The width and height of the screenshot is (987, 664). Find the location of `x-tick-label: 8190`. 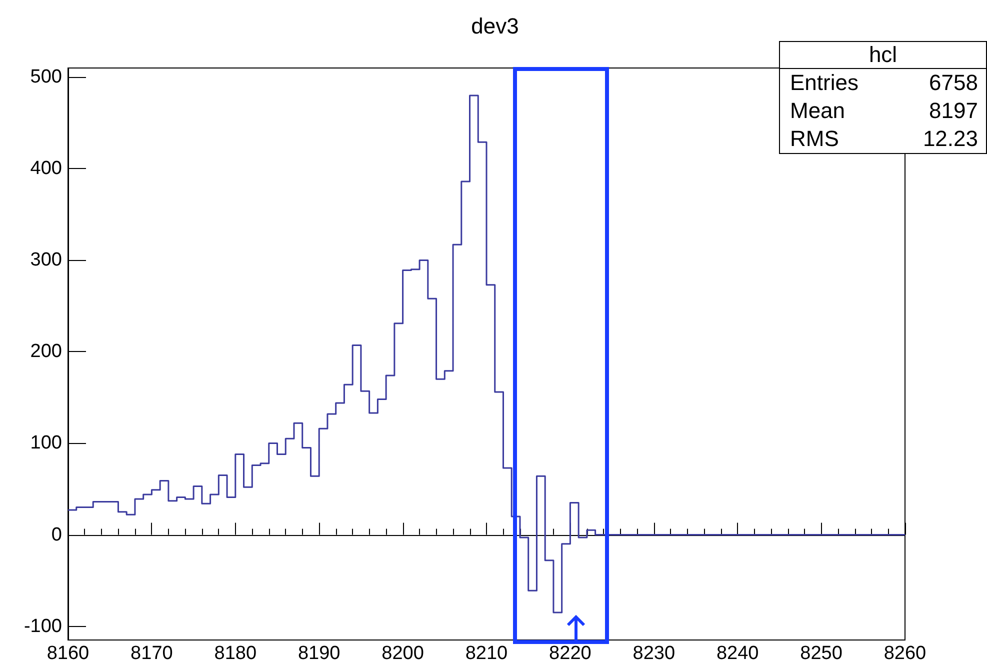

x-tick-label: 8190 is located at coordinates (319, 653).